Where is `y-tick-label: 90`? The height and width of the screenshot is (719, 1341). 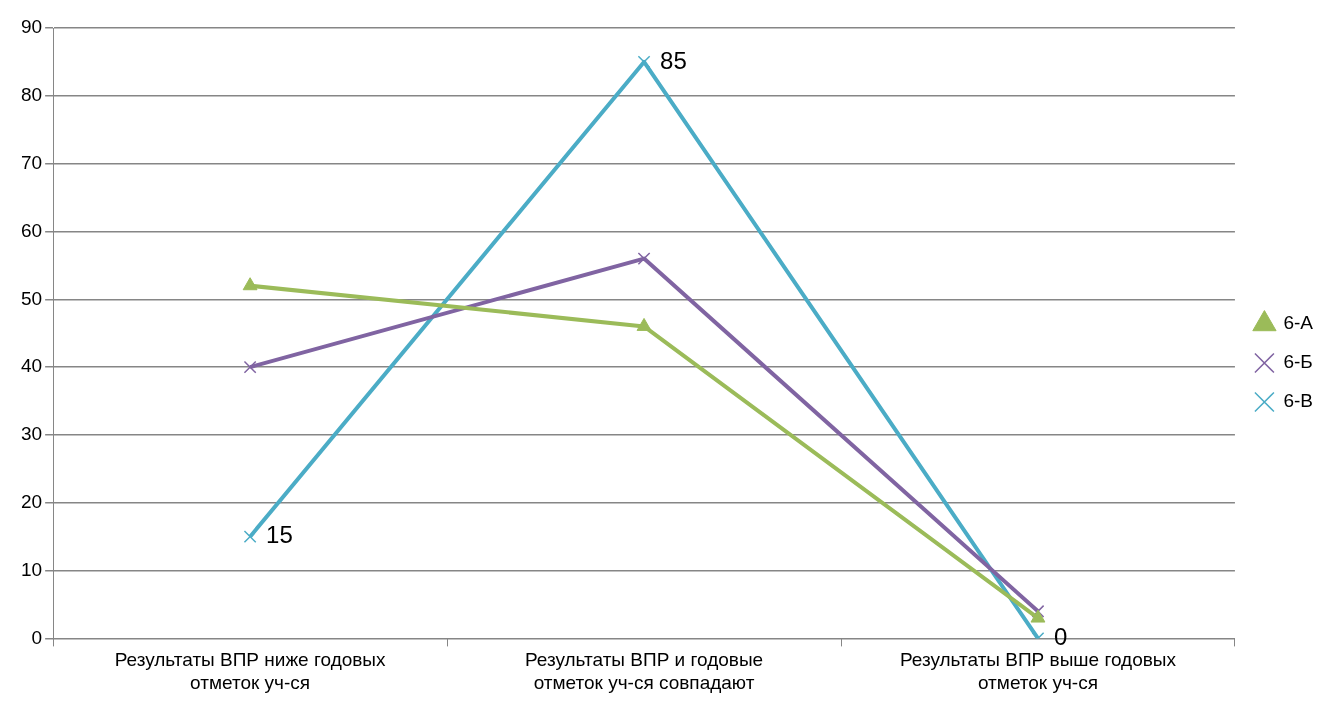 y-tick-label: 90 is located at coordinates (31, 27).